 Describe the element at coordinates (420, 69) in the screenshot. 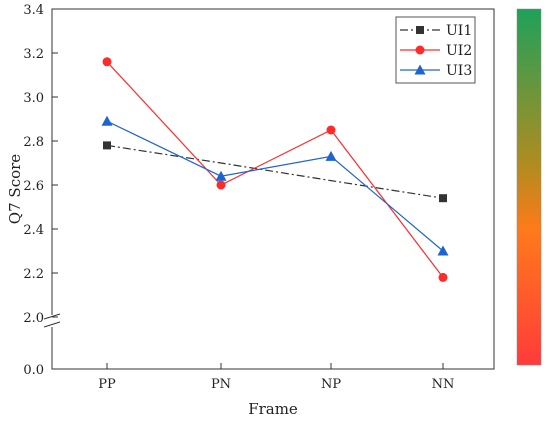

I see `legend-marker-ui3` at that location.